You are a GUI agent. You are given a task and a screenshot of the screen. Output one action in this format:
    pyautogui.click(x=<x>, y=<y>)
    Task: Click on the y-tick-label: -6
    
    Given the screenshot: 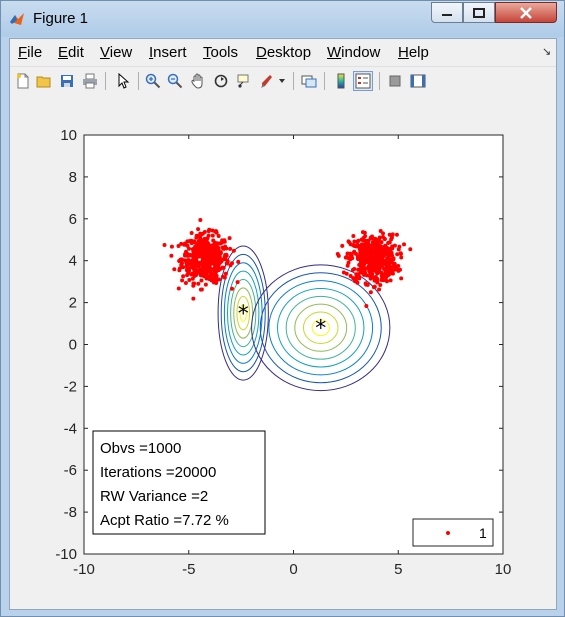 What is the action you would take?
    pyautogui.click(x=70, y=470)
    